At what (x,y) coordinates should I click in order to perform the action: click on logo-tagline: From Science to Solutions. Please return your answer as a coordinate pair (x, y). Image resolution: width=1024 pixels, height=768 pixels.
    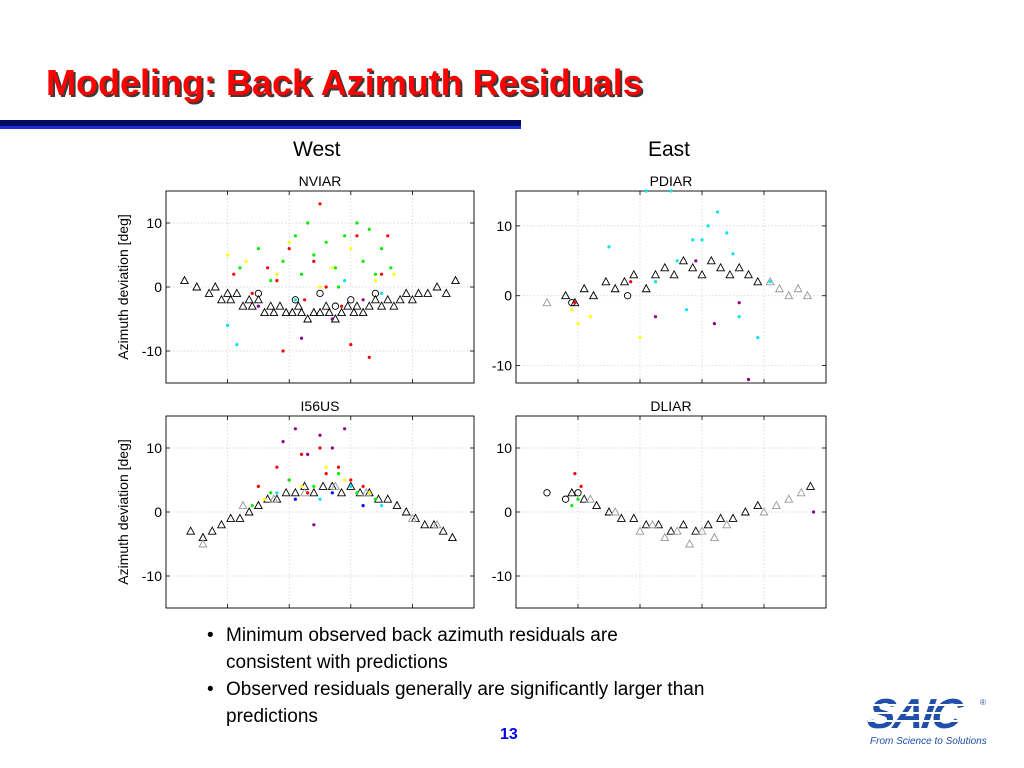
    Looking at the image, I should click on (928, 741).